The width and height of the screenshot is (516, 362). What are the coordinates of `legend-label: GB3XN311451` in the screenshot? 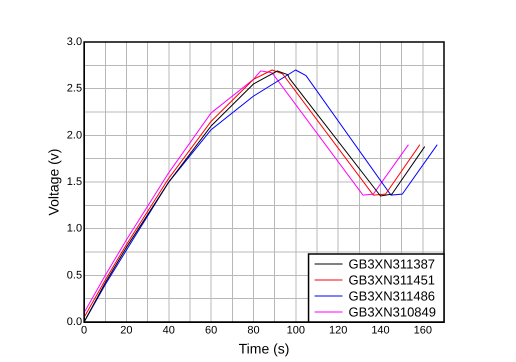 It's located at (392, 280).